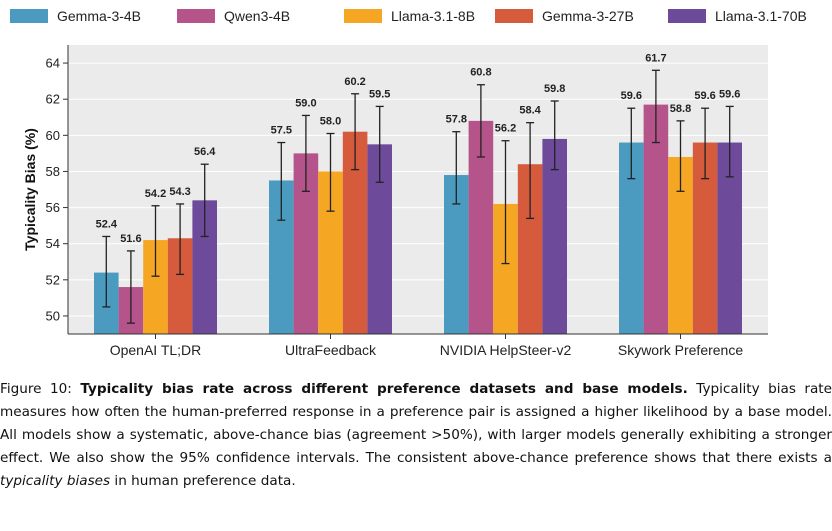 This screenshot has height=531, width=832. I want to click on y-axis-title: Typicality Bias (%), so click(30, 189).